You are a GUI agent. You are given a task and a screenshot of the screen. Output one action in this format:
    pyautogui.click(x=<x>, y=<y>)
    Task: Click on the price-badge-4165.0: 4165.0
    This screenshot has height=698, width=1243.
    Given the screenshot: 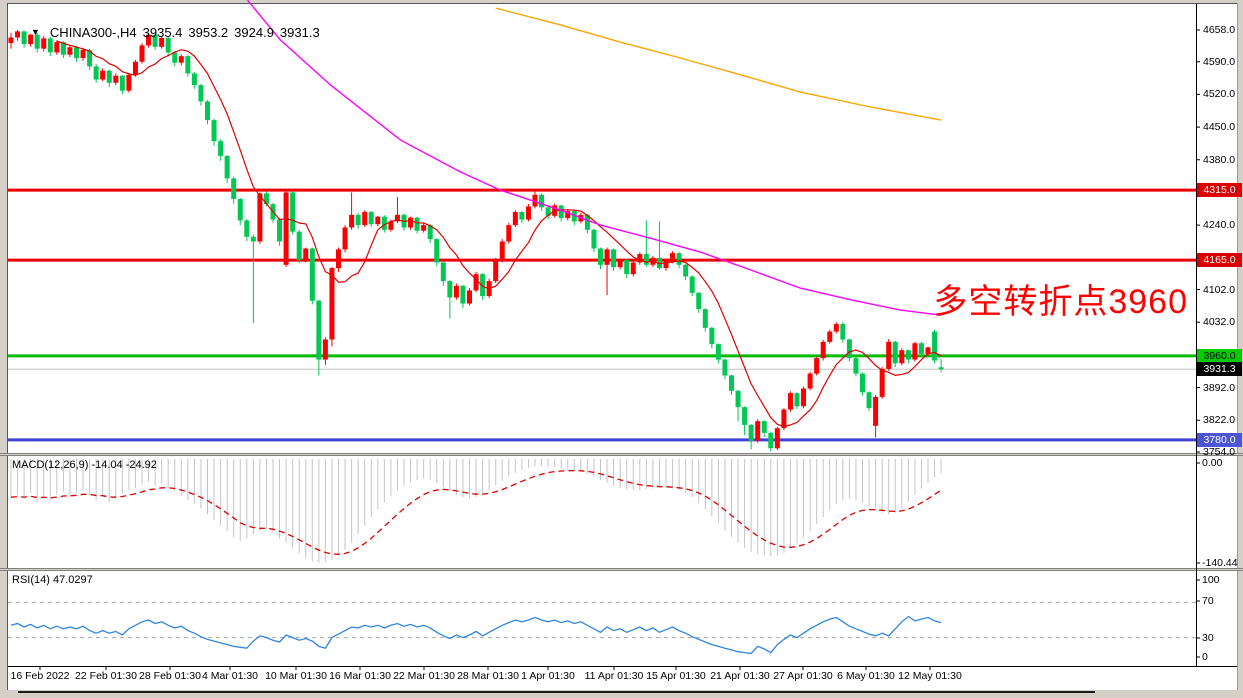 What is the action you would take?
    pyautogui.click(x=1219, y=260)
    